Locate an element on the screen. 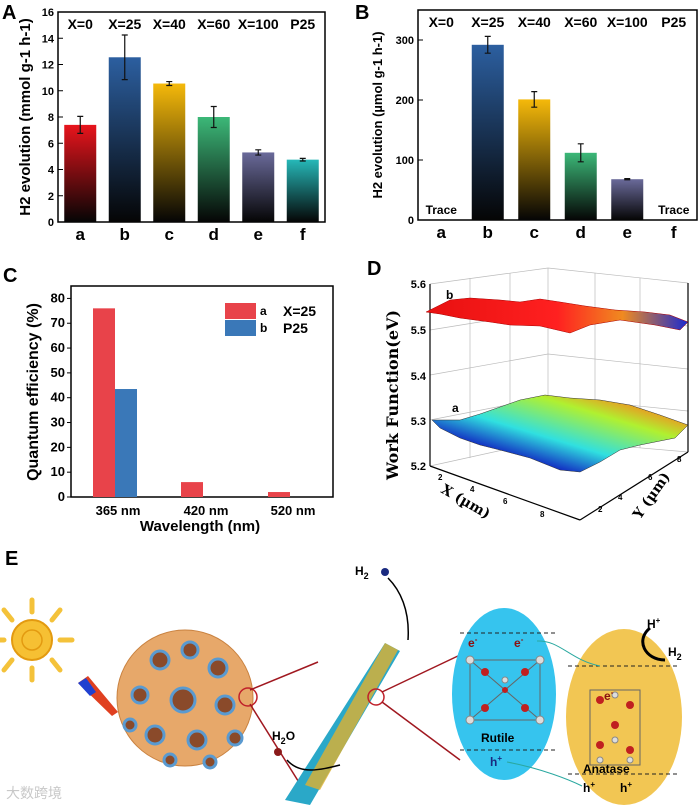 Image resolution: width=700 pixels, height=805 pixels. y-tick-label: 20 is located at coordinates (58, 446).